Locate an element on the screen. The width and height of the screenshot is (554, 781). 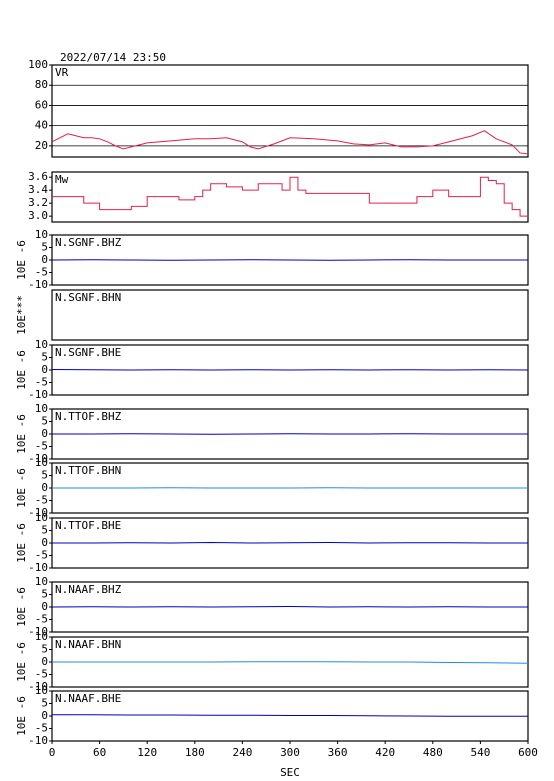
panel-label: VR is located at coordinates (62, 72).